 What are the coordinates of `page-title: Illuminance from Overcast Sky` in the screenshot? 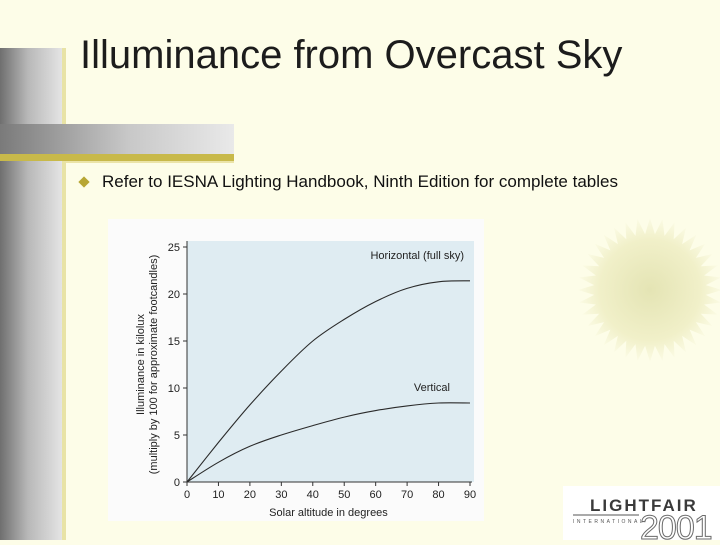 It's located at (351, 55).